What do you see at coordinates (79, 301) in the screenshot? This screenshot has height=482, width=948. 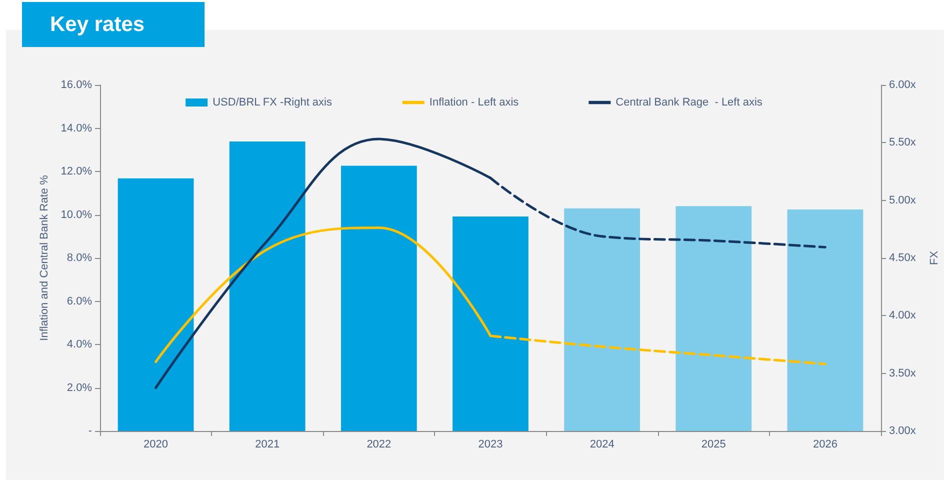 I see `y-tick-label: 6.0%` at bounding box center [79, 301].